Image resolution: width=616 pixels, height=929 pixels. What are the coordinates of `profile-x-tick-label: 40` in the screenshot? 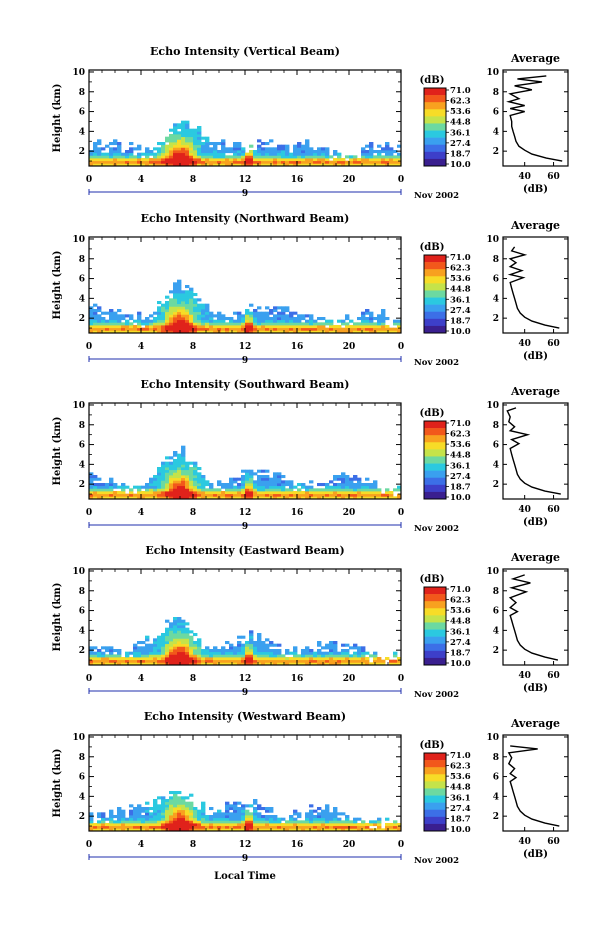 It's located at (524, 842).